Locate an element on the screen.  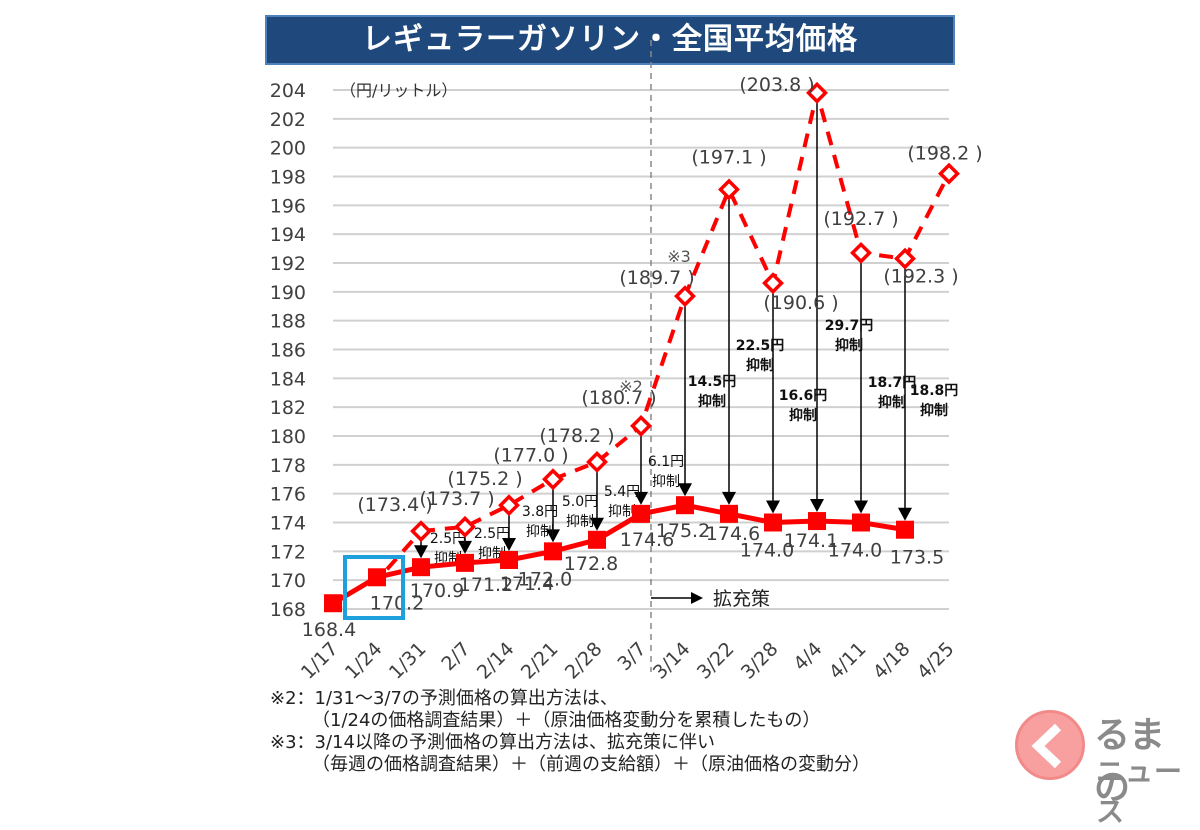
actual-data-label: 170.9 is located at coordinates (437, 591).